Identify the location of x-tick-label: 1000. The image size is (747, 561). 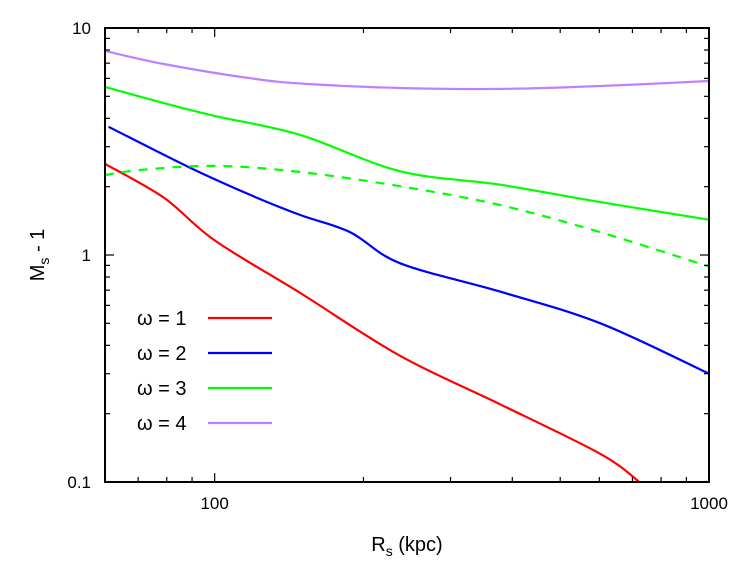
(709, 503).